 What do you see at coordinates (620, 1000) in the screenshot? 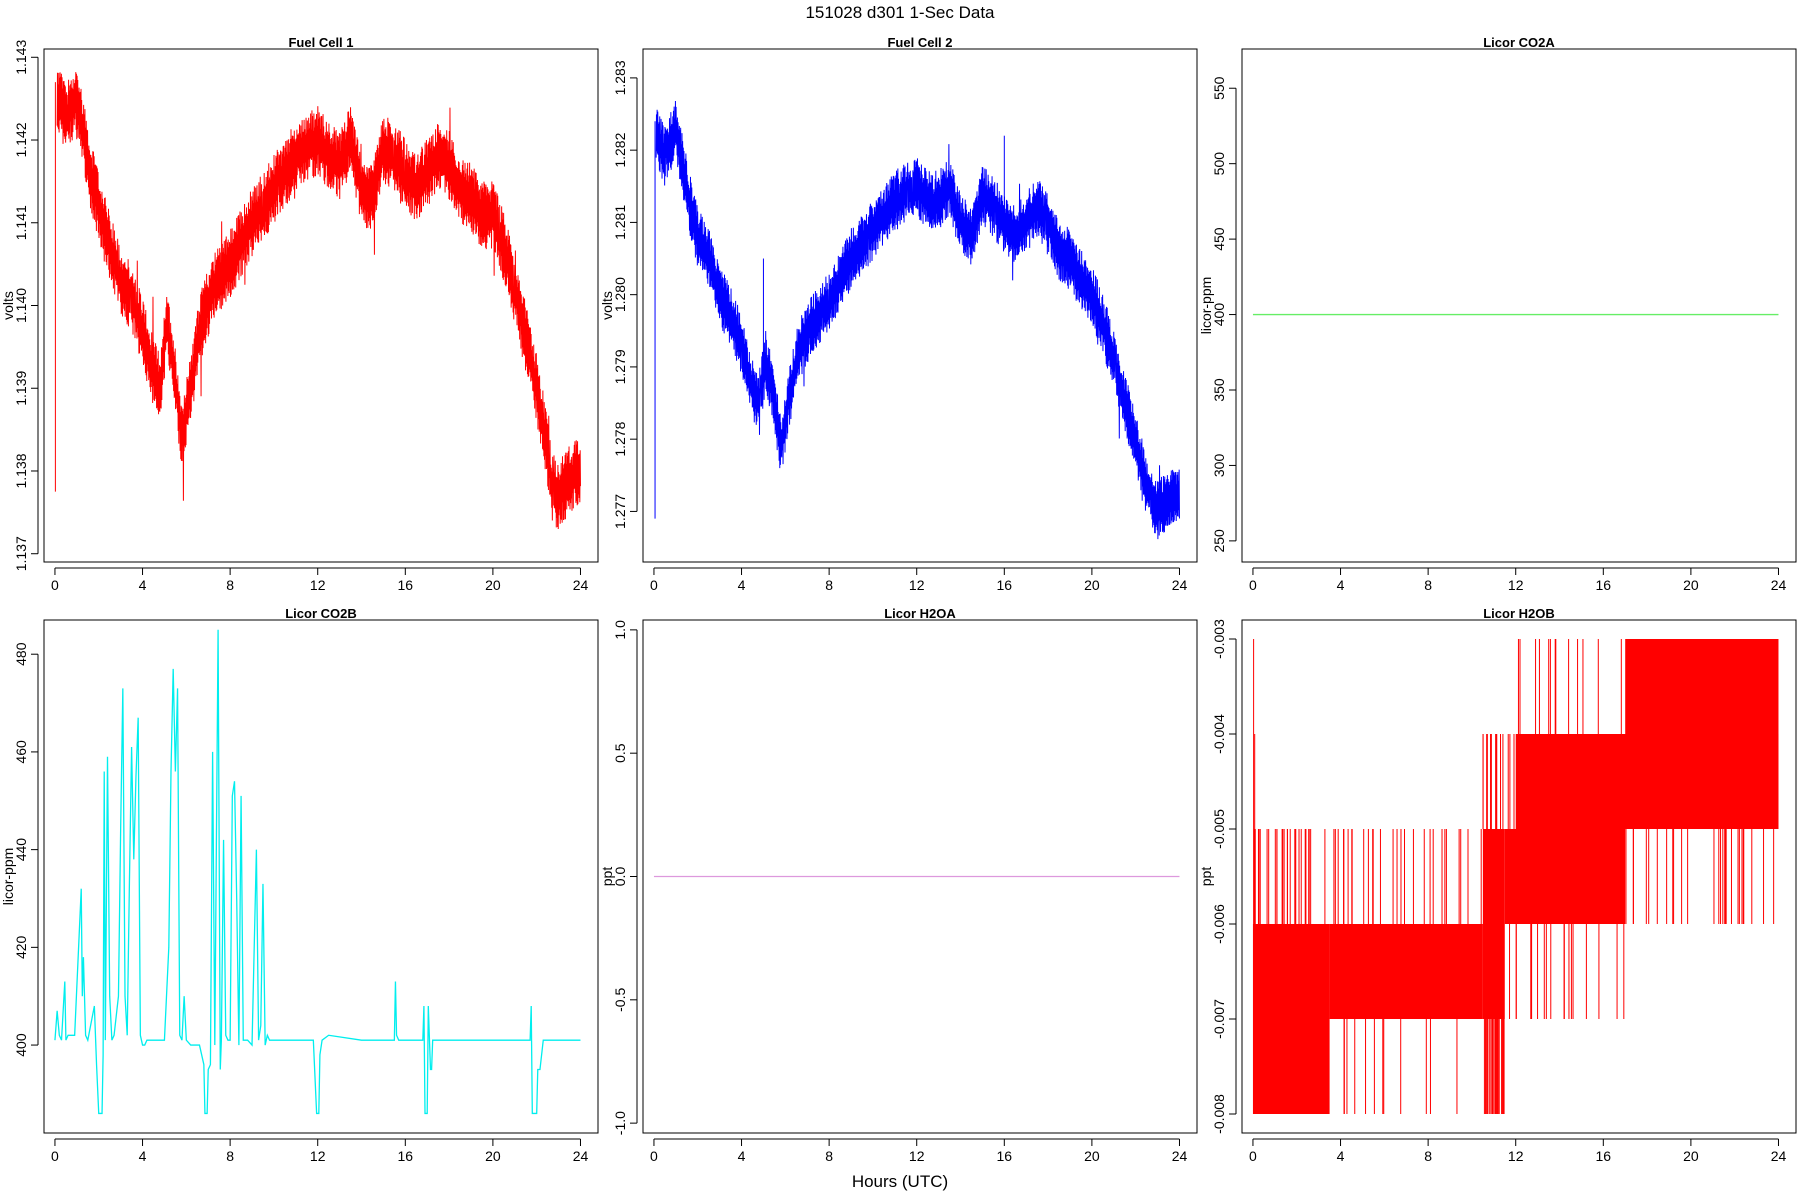
I see `y-tick-label: -0.5` at bounding box center [620, 1000].